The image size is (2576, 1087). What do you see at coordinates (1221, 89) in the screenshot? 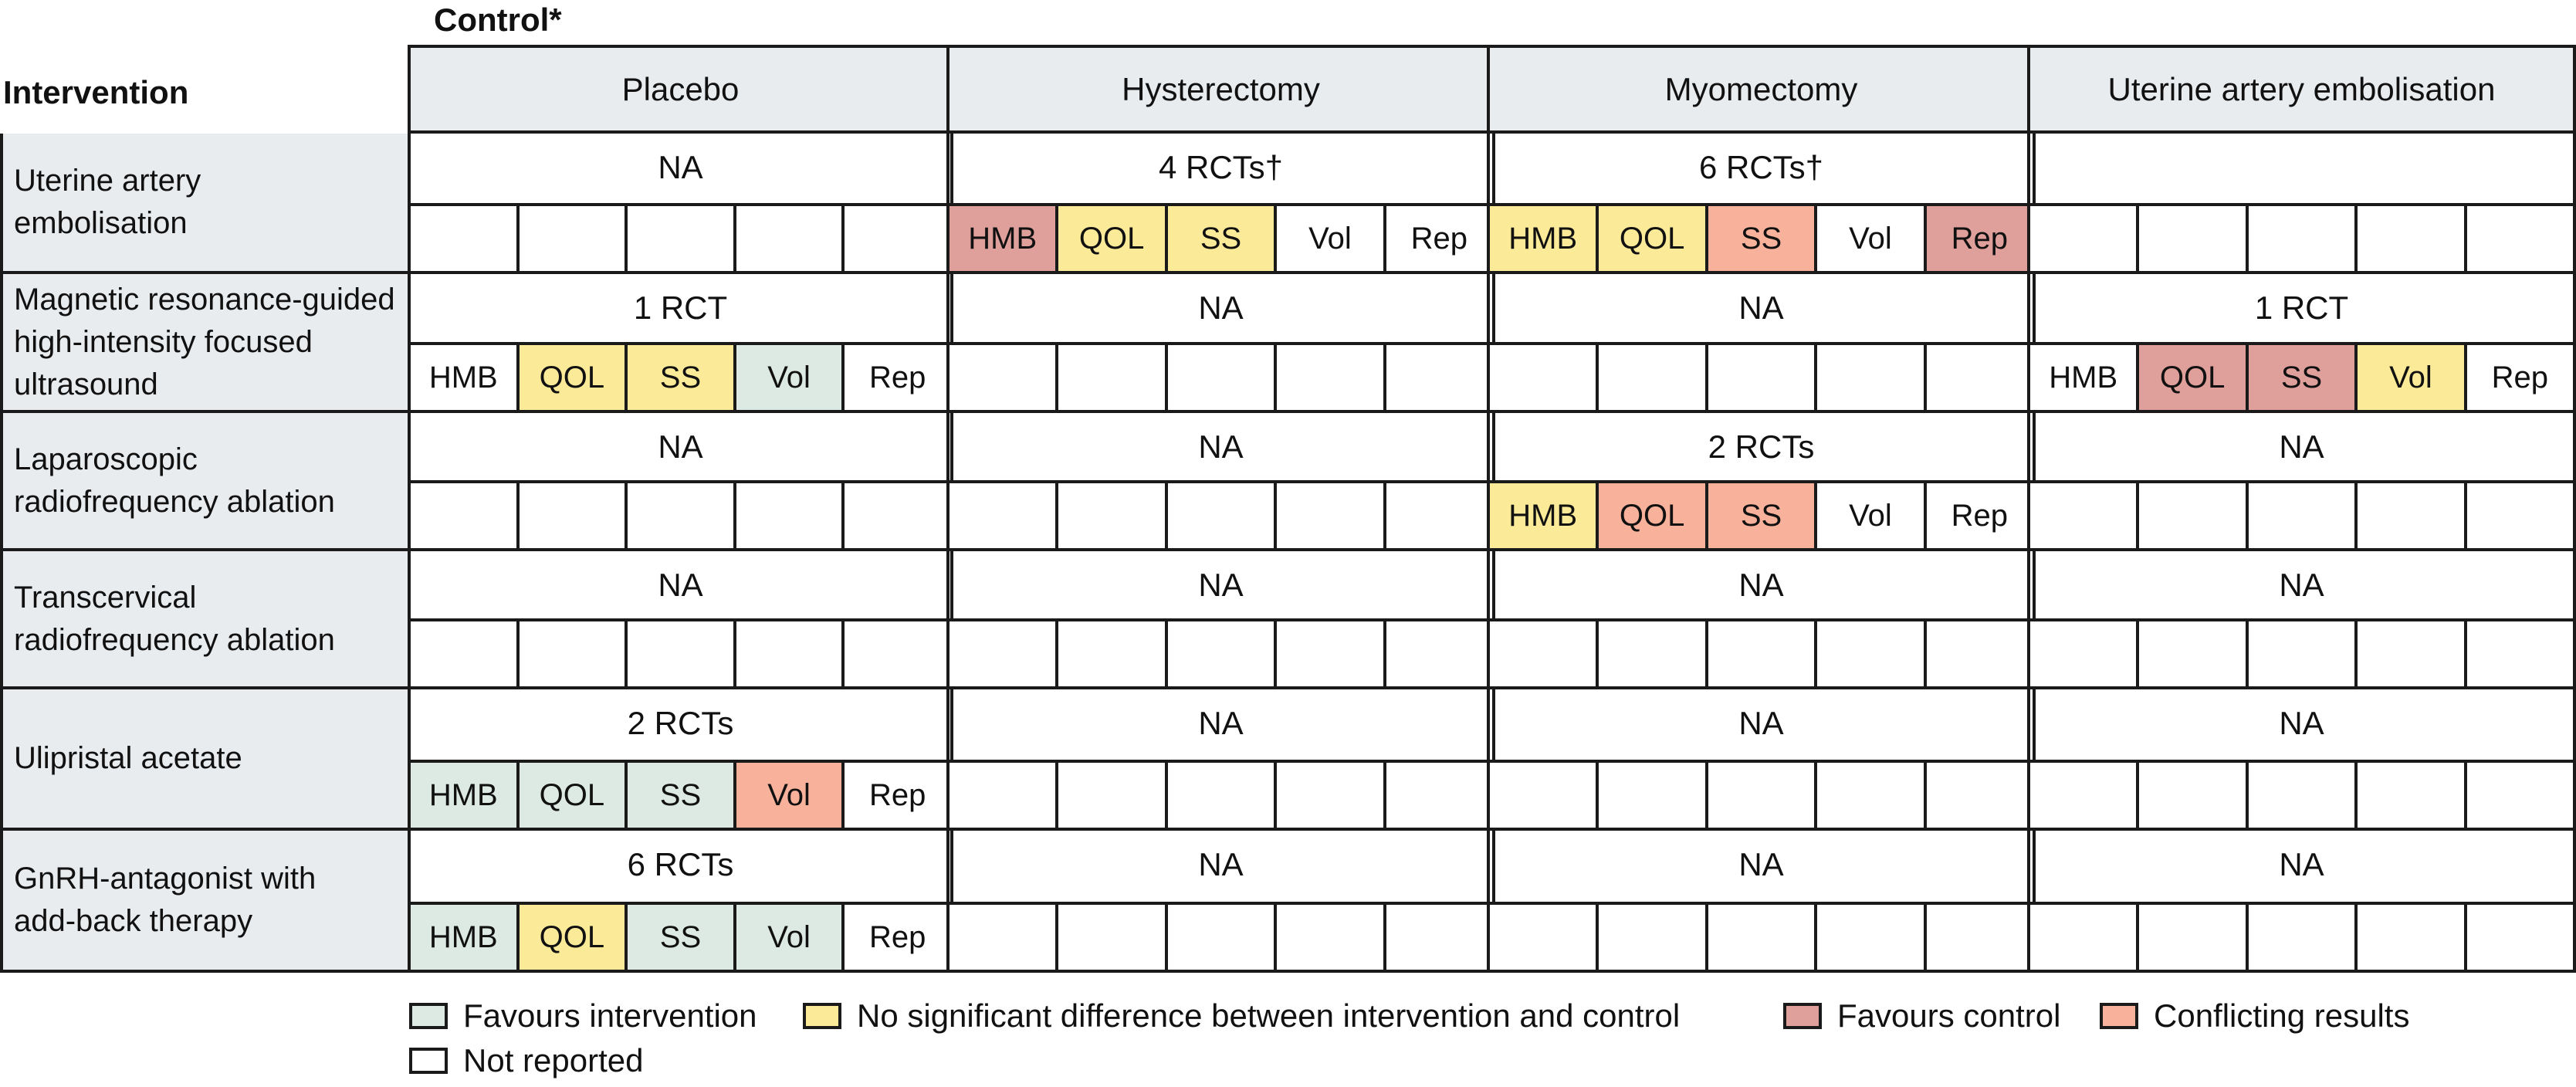
I see `column-header-hysterectomy: Hysterectomy` at bounding box center [1221, 89].